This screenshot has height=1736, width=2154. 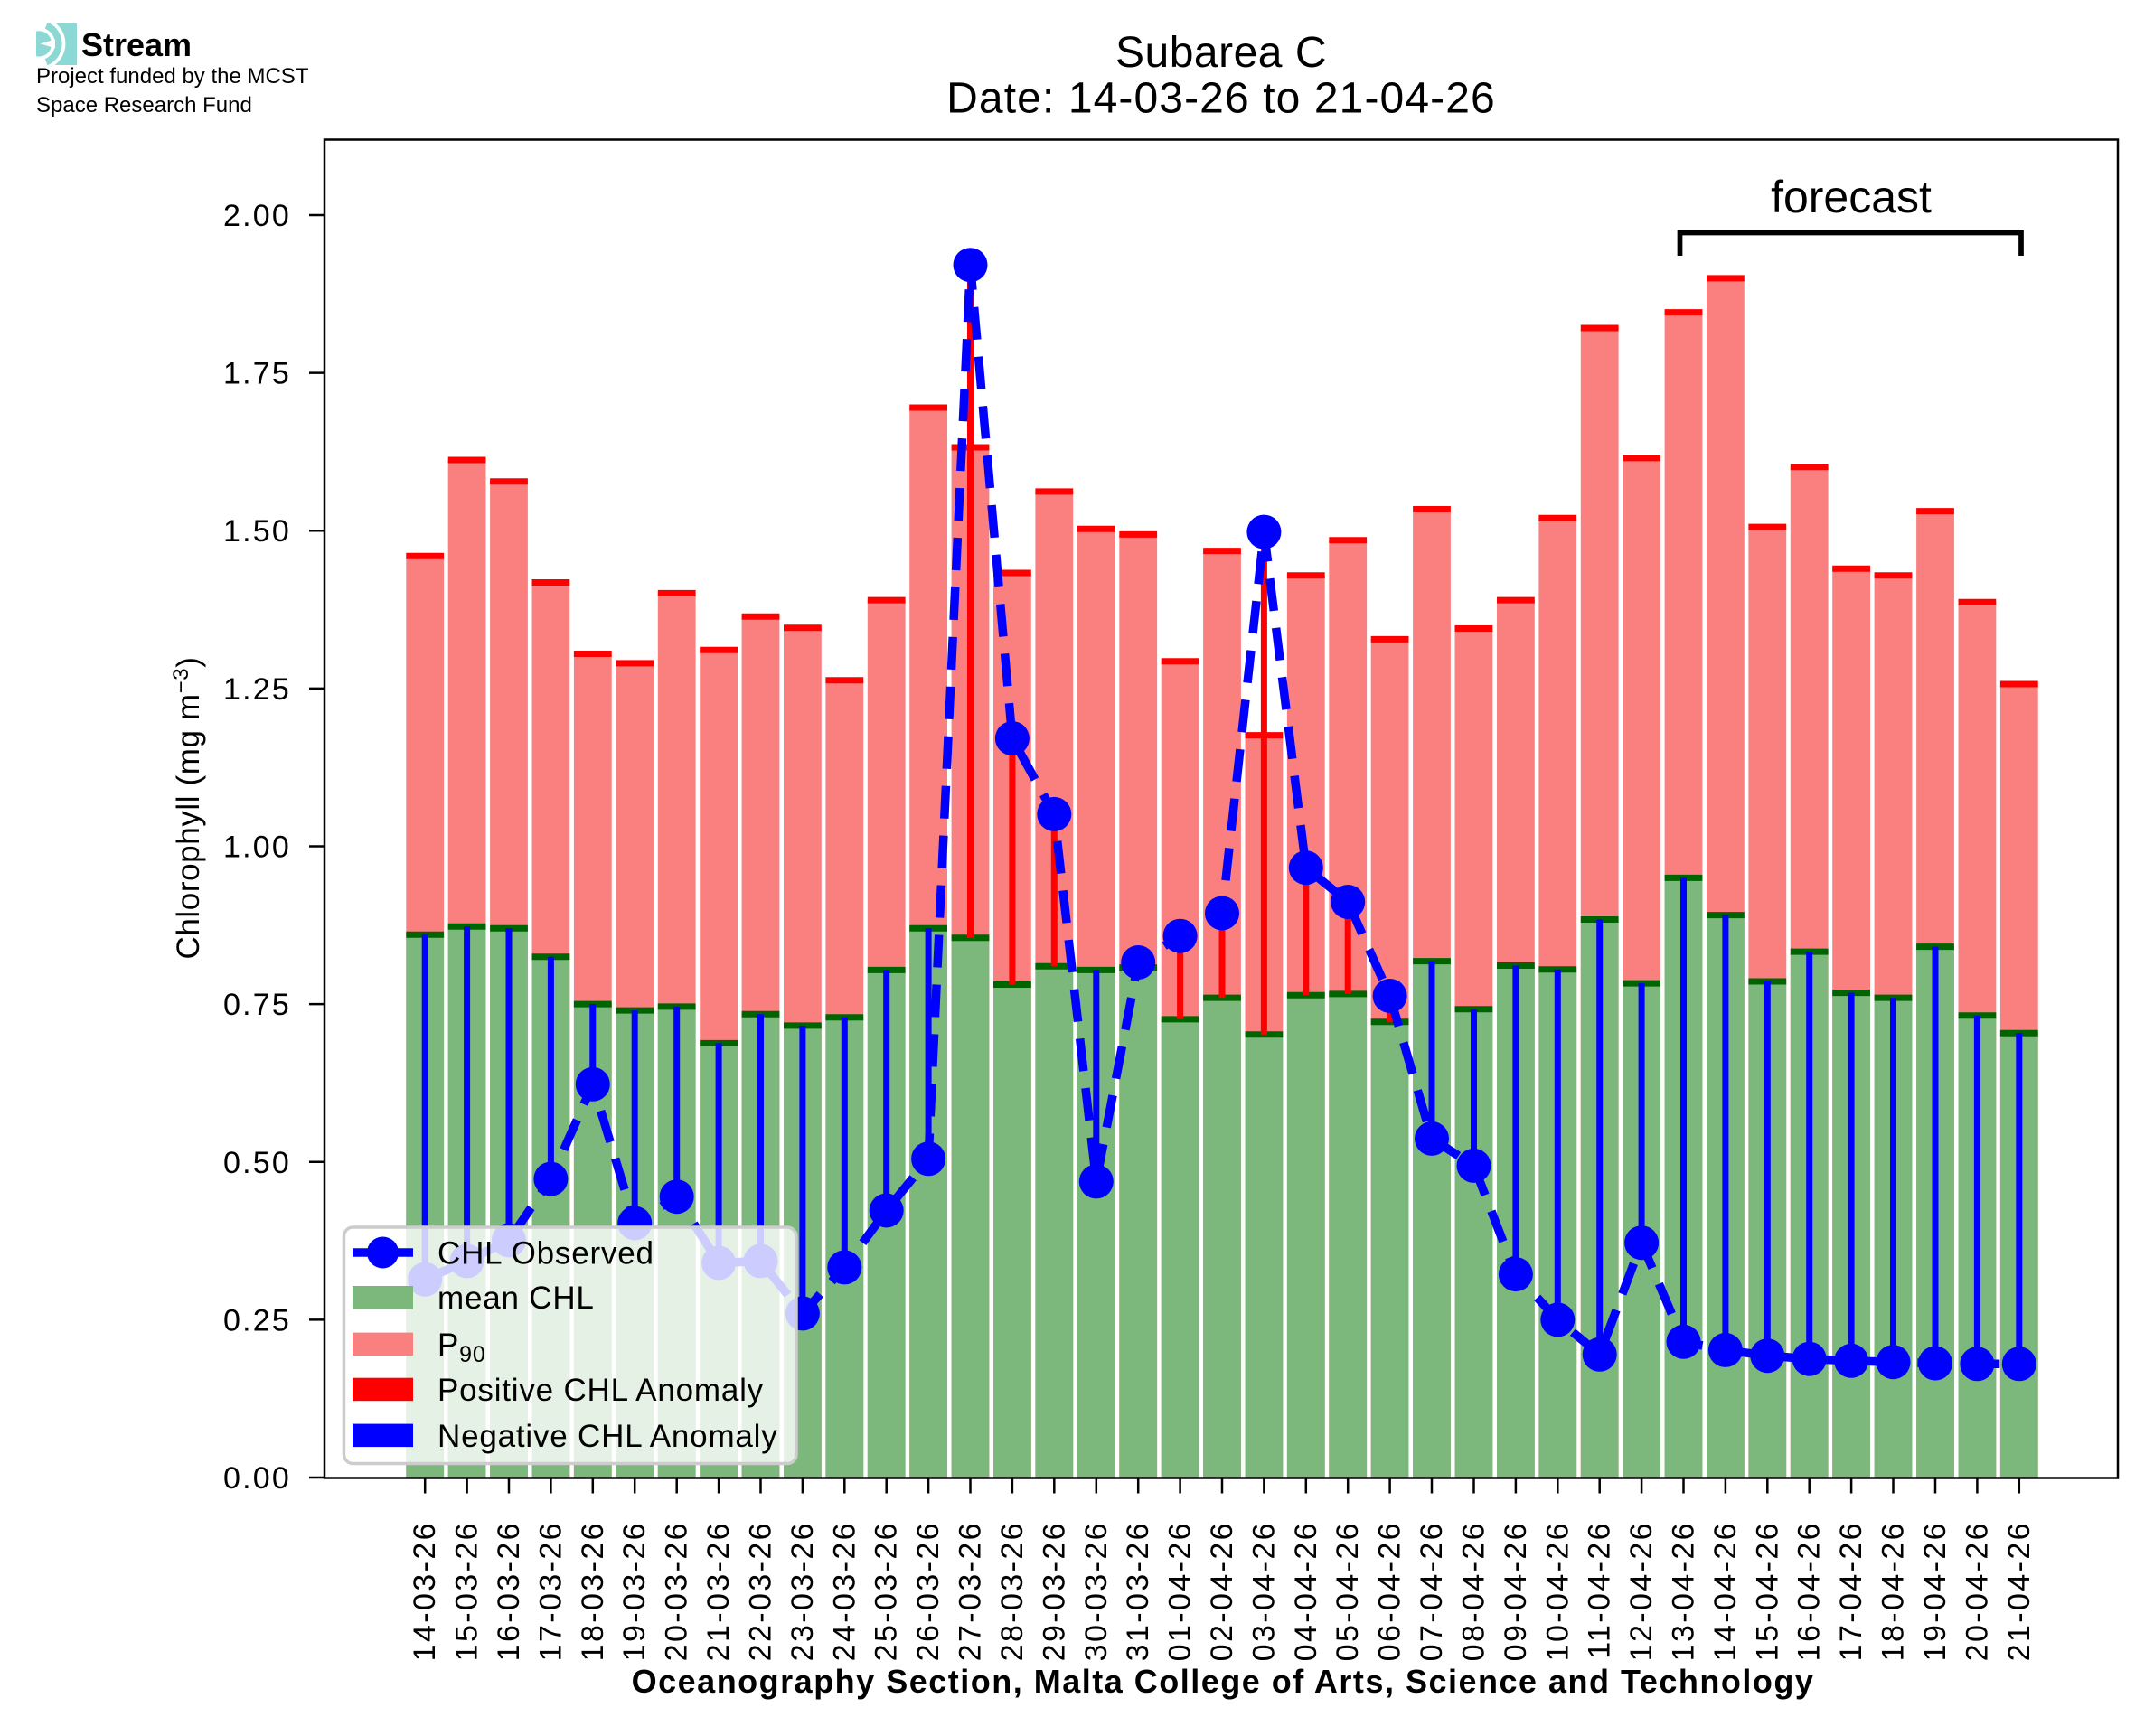 I want to click on svg-text: 22-03-26, so click(x=761, y=1591).